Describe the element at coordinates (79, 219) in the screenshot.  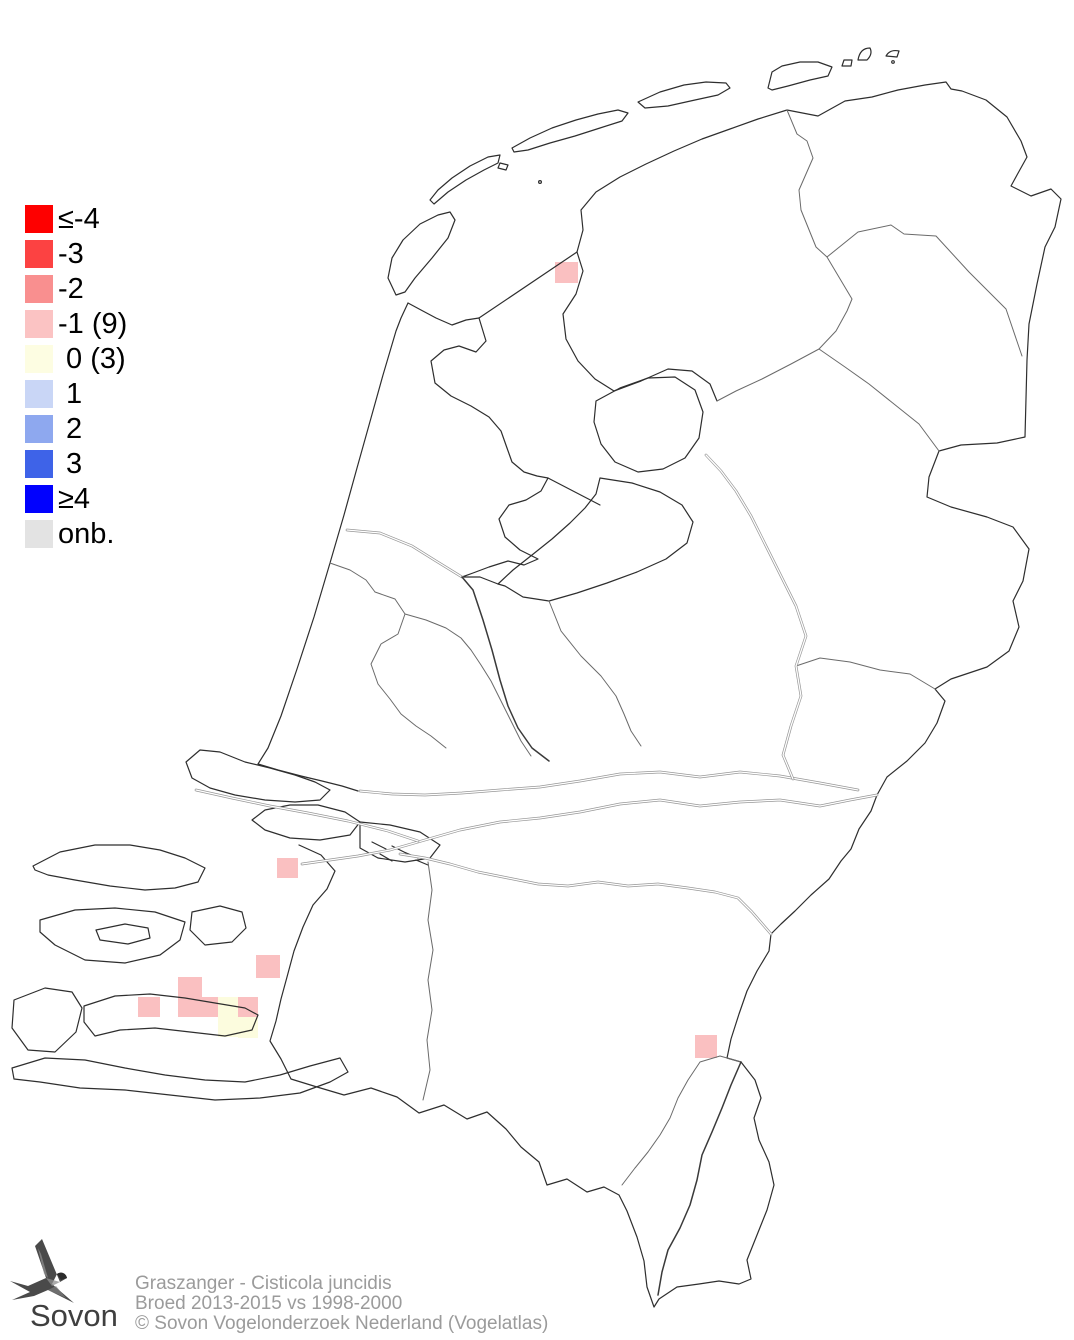
I see `legend-label: ≤-4` at that location.